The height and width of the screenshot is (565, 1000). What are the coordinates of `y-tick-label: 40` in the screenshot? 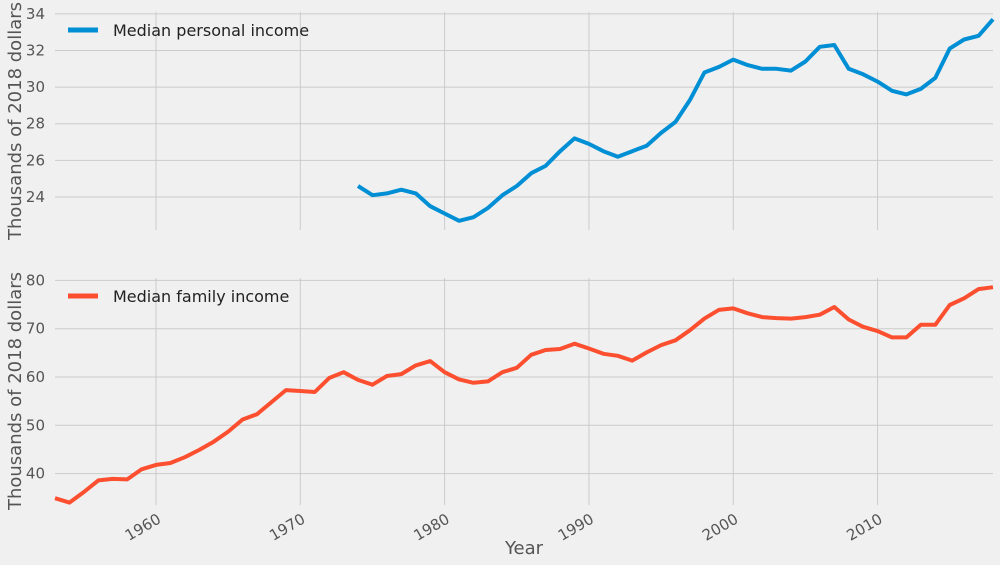 It's located at (35, 474).